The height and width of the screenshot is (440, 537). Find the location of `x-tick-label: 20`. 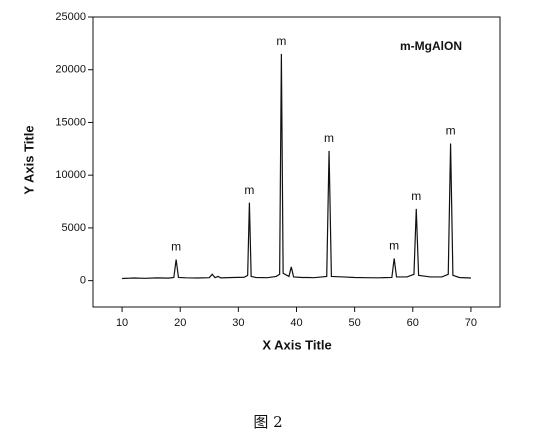

x-tick-label: 20 is located at coordinates (180, 323).